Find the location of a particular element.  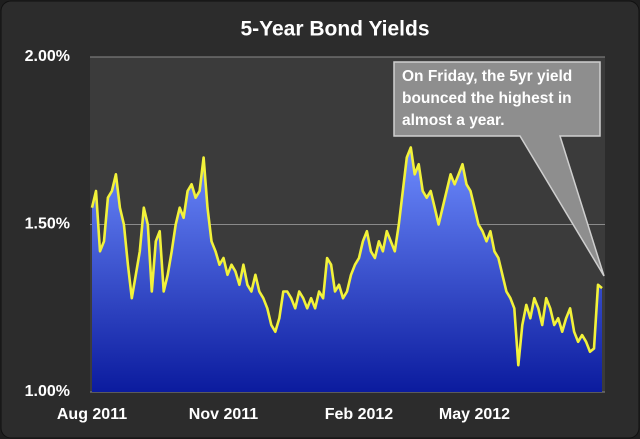

x-tick-label: Feb 2012 is located at coordinates (359, 414).